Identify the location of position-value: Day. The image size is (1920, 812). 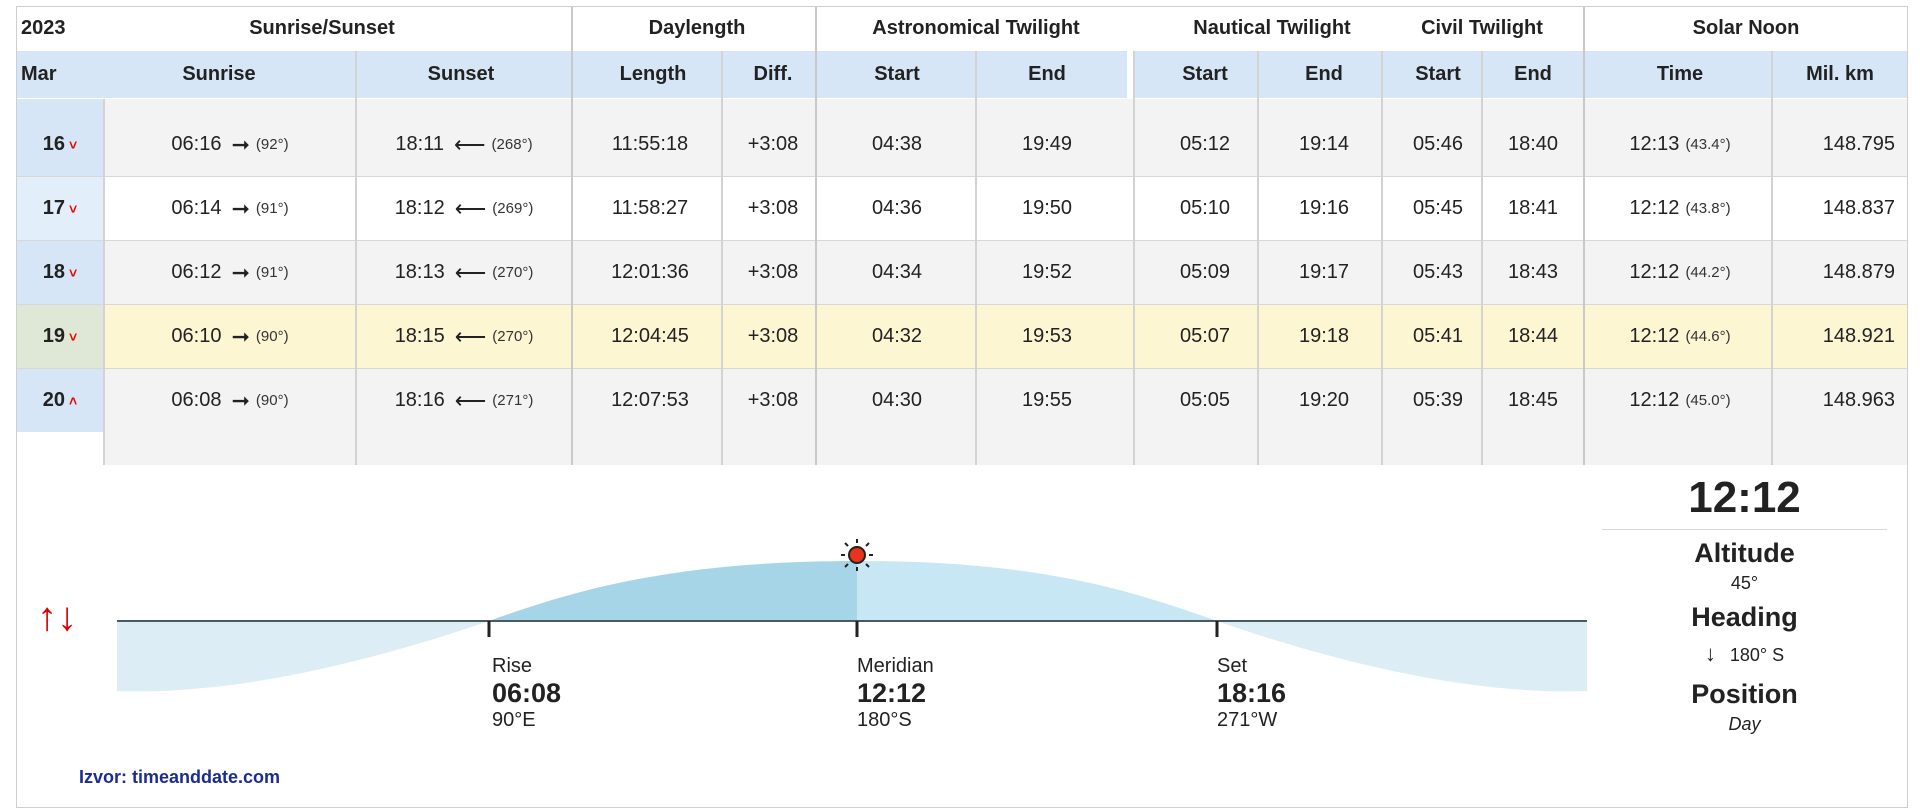
(1744, 724).